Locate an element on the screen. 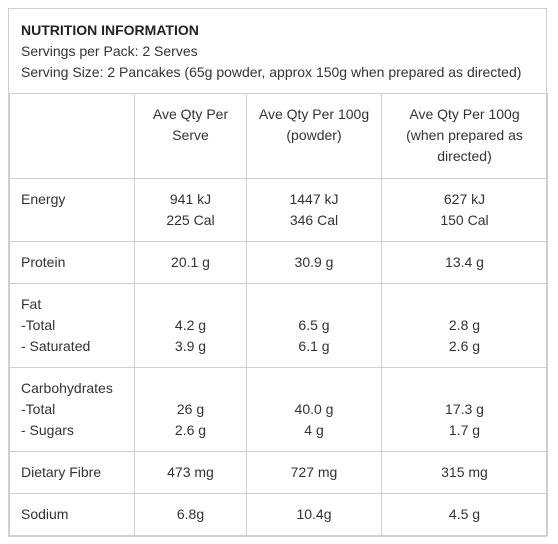 This screenshot has height=544, width=558. value-line: 225 Cal is located at coordinates (190, 220).